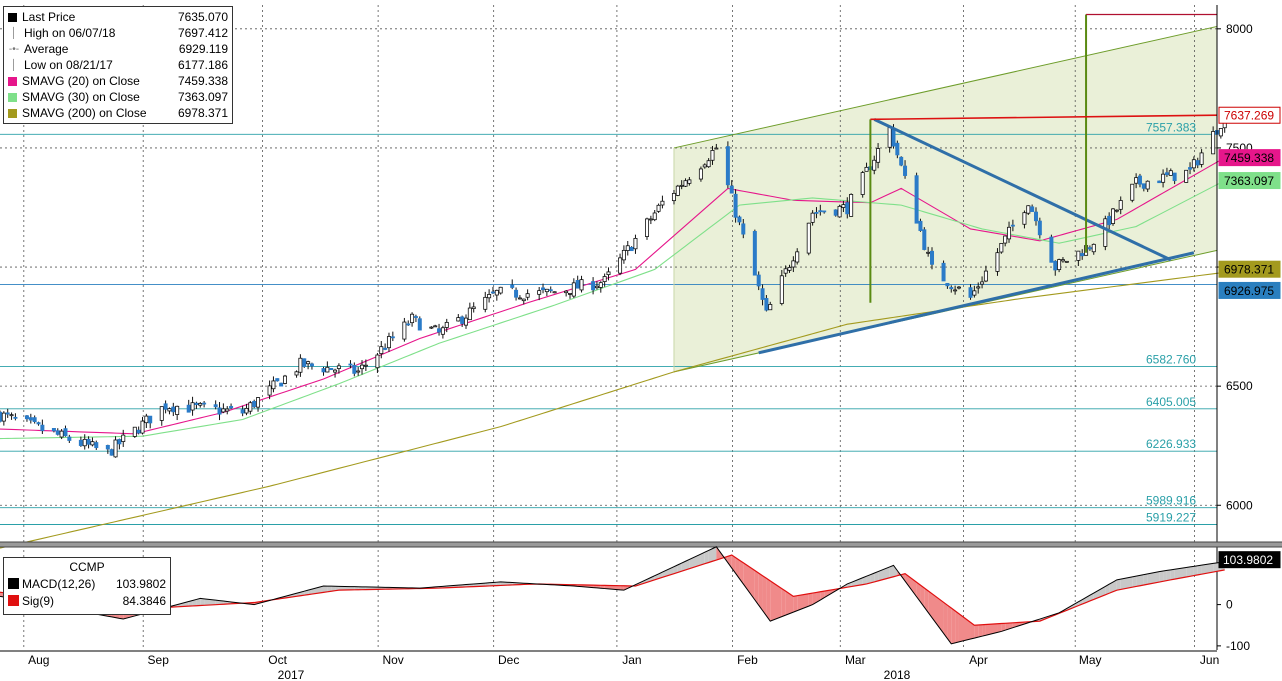 Image resolution: width=1282 pixels, height=681 pixels. Describe the element at coordinates (14, 33) in the screenshot. I see `range-marker-icon: │` at that location.